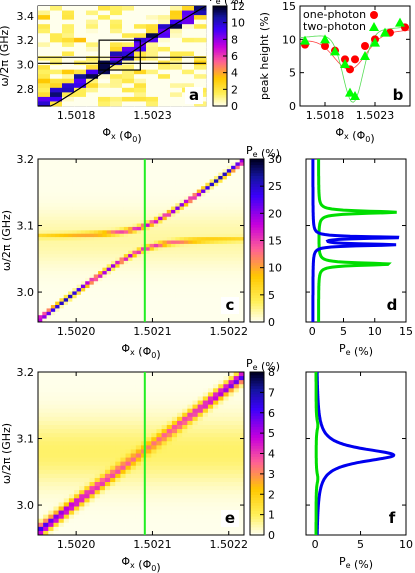 This screenshot has height=573, width=415. I want to click on x-tick-label: 1.5020, so click(76, 331).